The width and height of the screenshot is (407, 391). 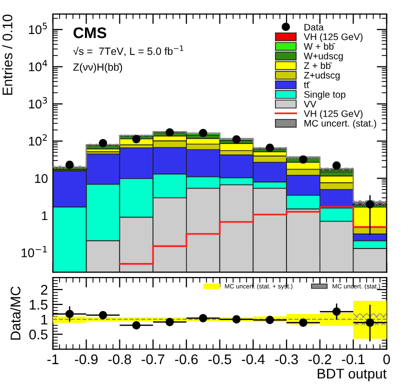 What do you see at coordinates (52, 359) in the screenshot?
I see `x-tick-label: -1` at bounding box center [52, 359].